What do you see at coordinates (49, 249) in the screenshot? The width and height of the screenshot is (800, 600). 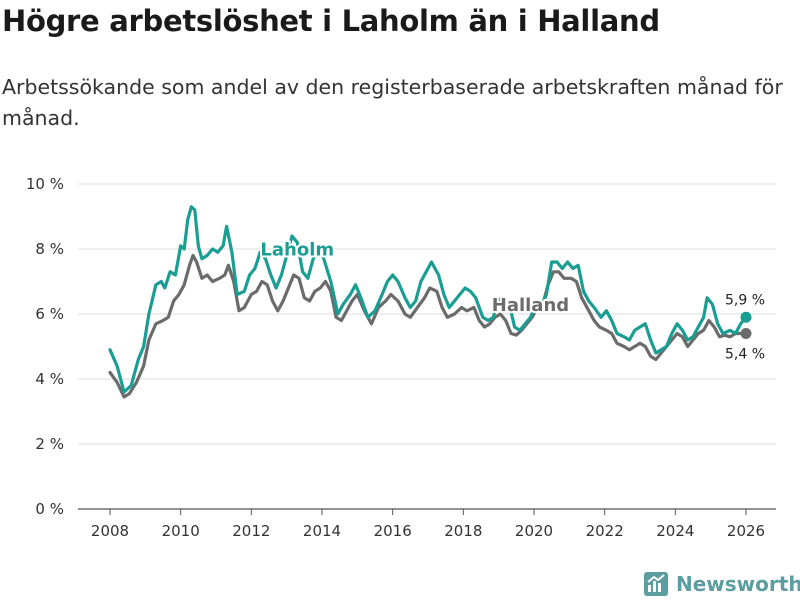 I see `y-tick-label: 8 %` at bounding box center [49, 249].